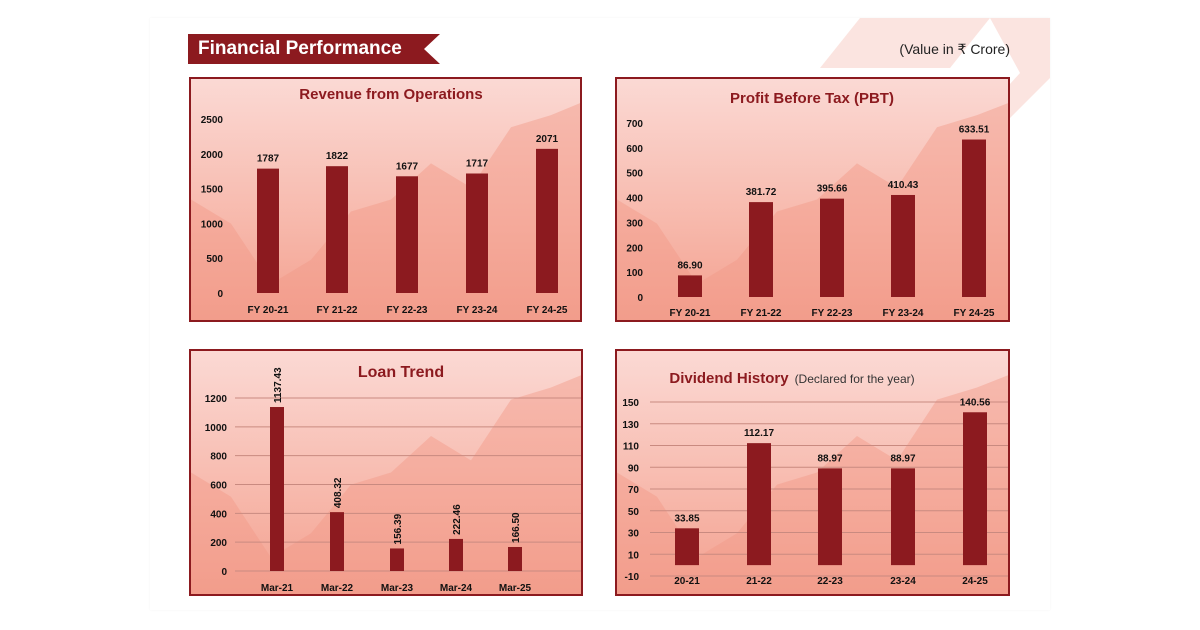 The image size is (1200, 630). Describe the element at coordinates (218, 457) in the screenshot. I see `y-tick-label: 800` at that location.